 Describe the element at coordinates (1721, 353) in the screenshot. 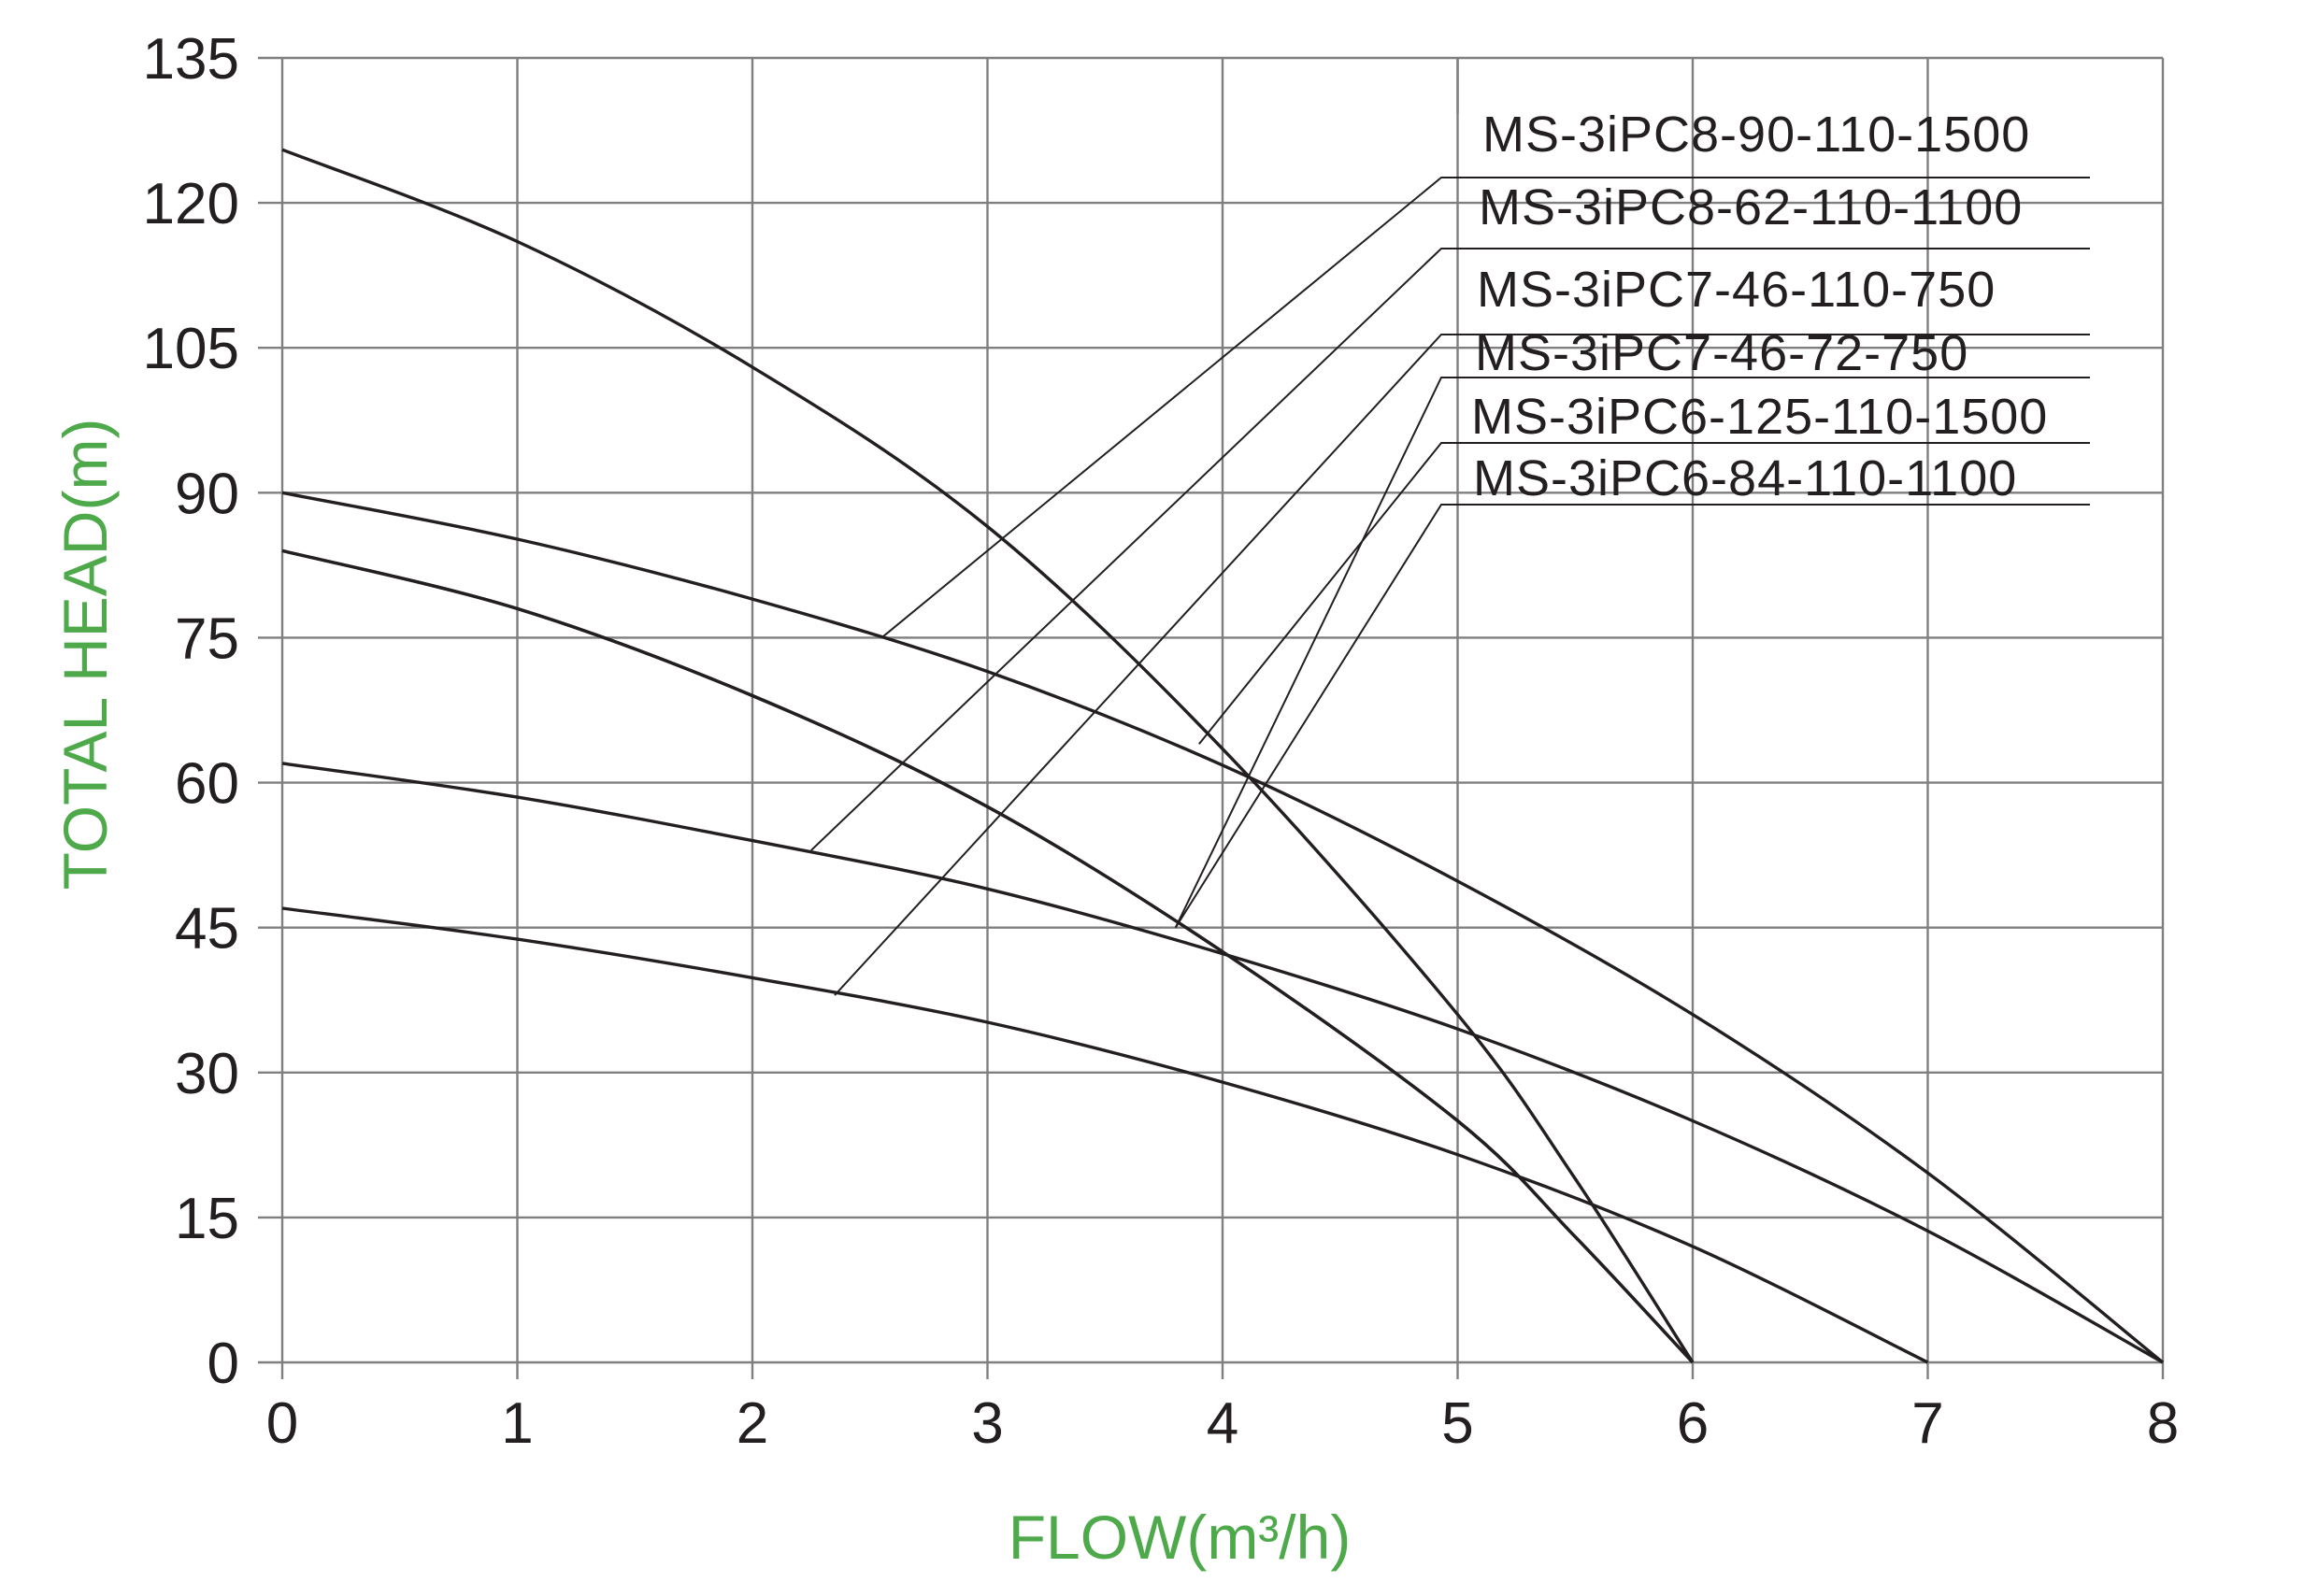

I see `series-label: MS-3iPC7-46-72-750` at that location.